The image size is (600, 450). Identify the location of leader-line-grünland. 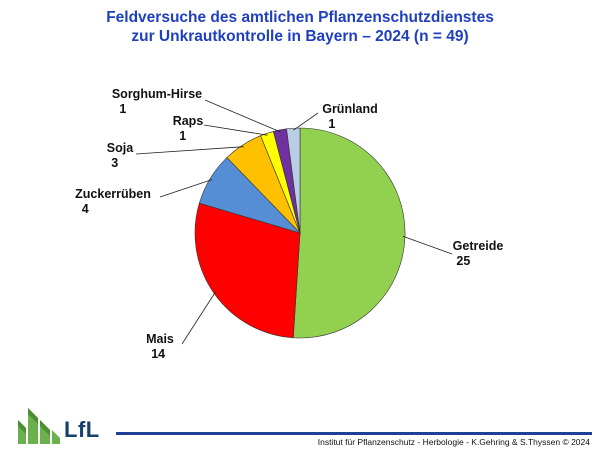
(306, 121).